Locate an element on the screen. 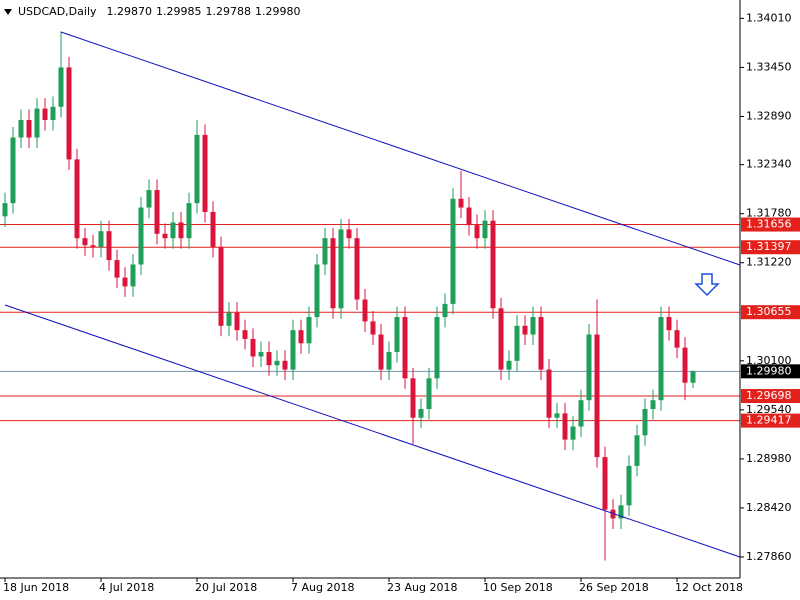  x-tick-label: 7 Aug 2018 is located at coordinates (322, 587).